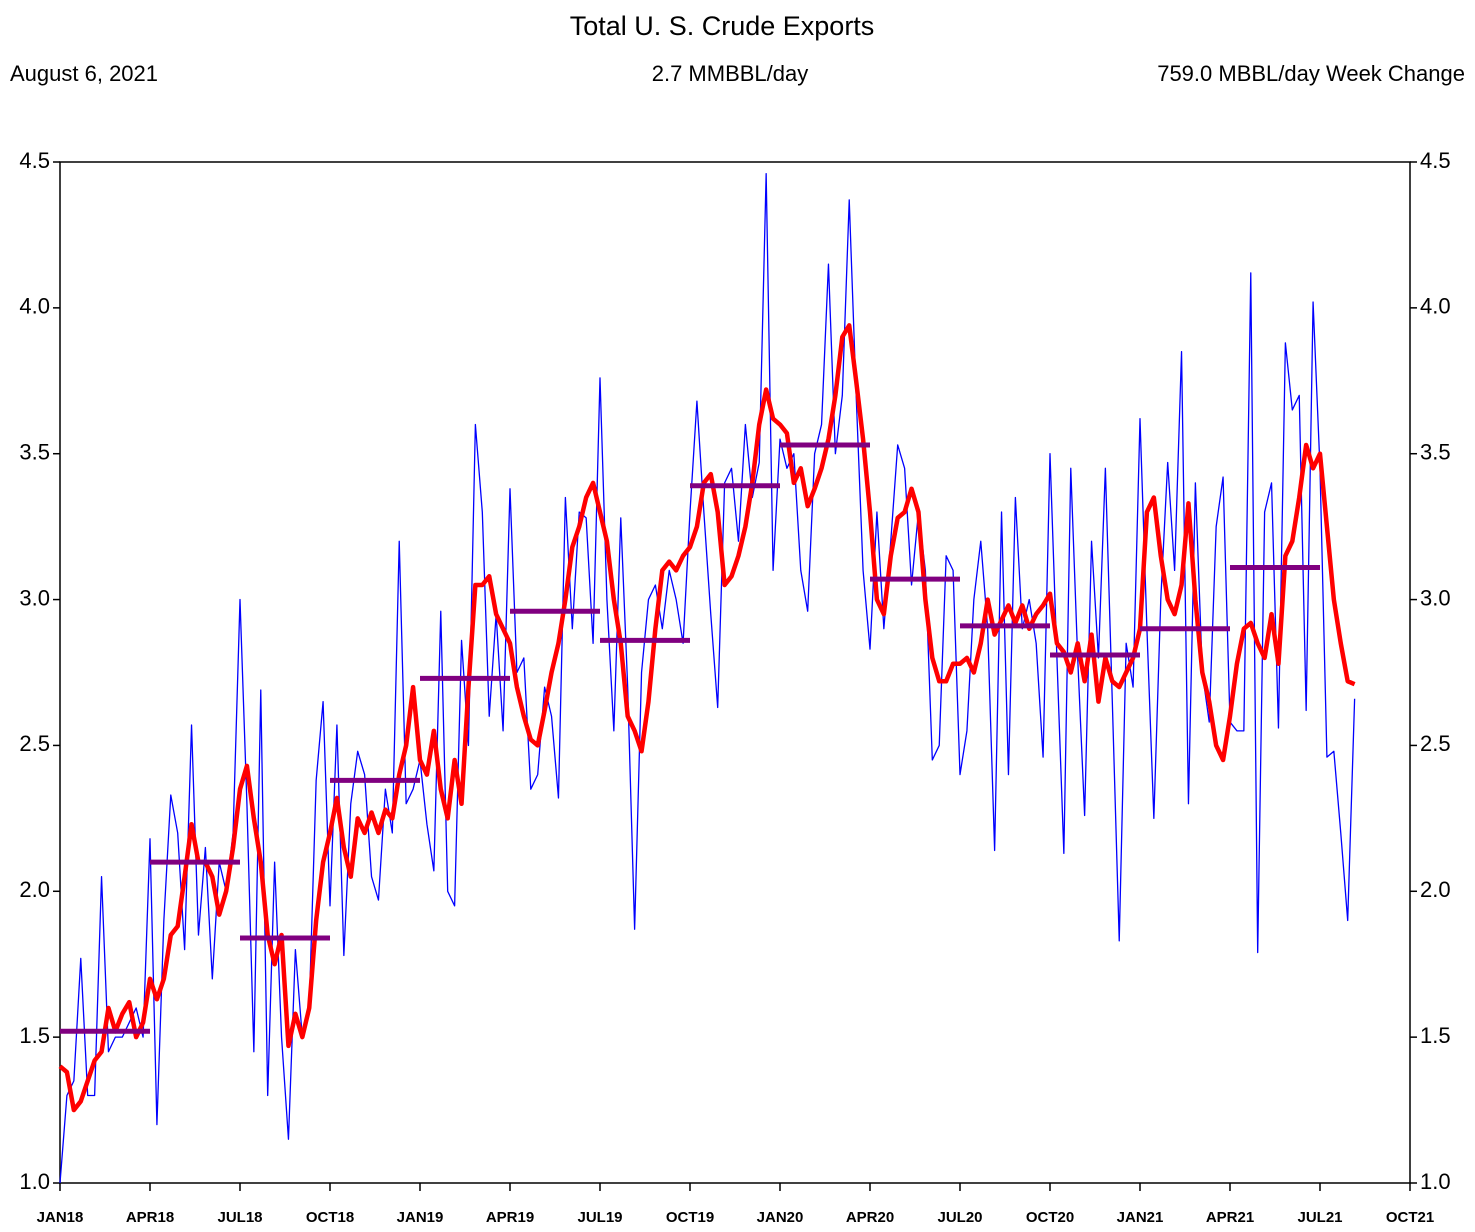 The width and height of the screenshot is (1475, 1232). What do you see at coordinates (84, 73) in the screenshot?
I see `subtitle-left: August 6, 2021` at bounding box center [84, 73].